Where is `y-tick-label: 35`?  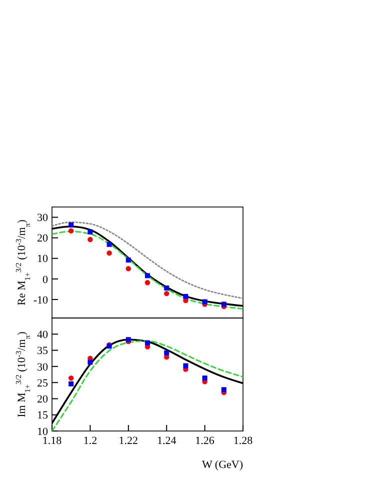
y-tick-label: 35 is located at coordinates (42, 351).